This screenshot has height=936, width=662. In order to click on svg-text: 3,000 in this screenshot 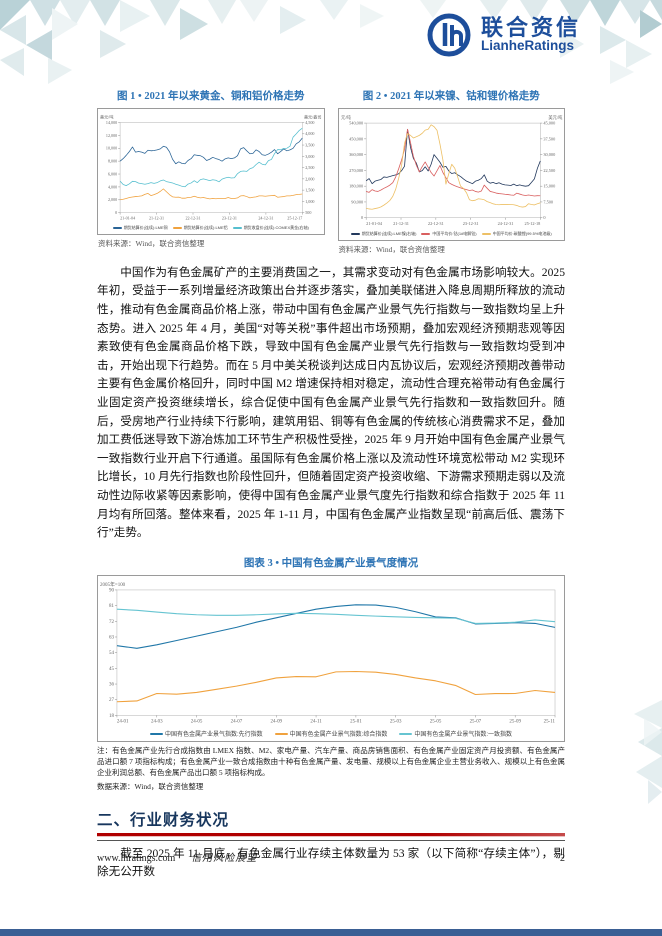, I will do `click(309, 157)`.